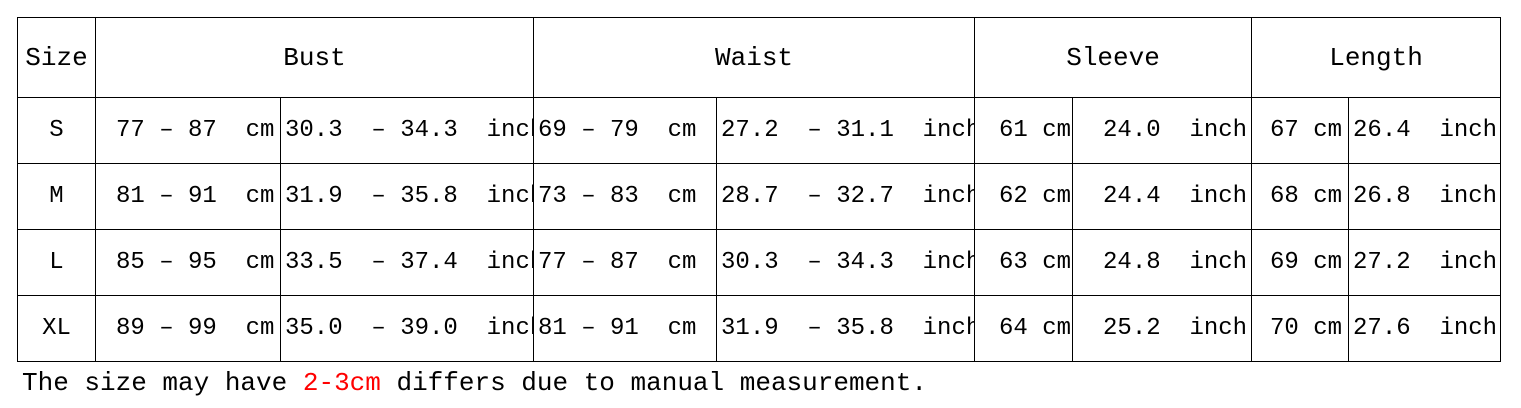 The height and width of the screenshot is (408, 1521). I want to click on measure-cell: 89 – 99 cm, so click(188, 328).